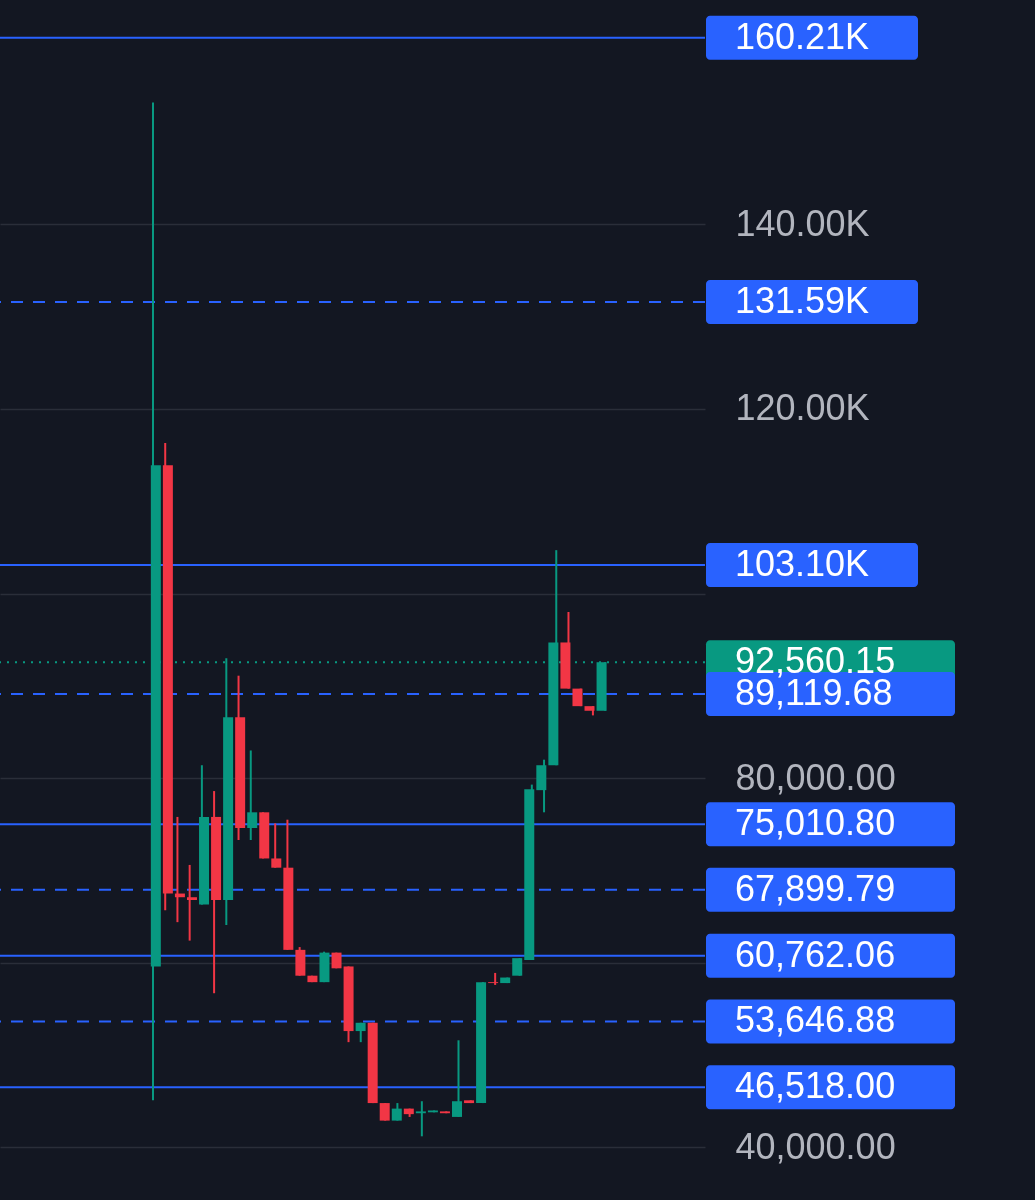 The width and height of the screenshot is (1035, 1200). Describe the element at coordinates (815, 823) in the screenshot. I see `ref-line-label: 75,010.80` at that location.